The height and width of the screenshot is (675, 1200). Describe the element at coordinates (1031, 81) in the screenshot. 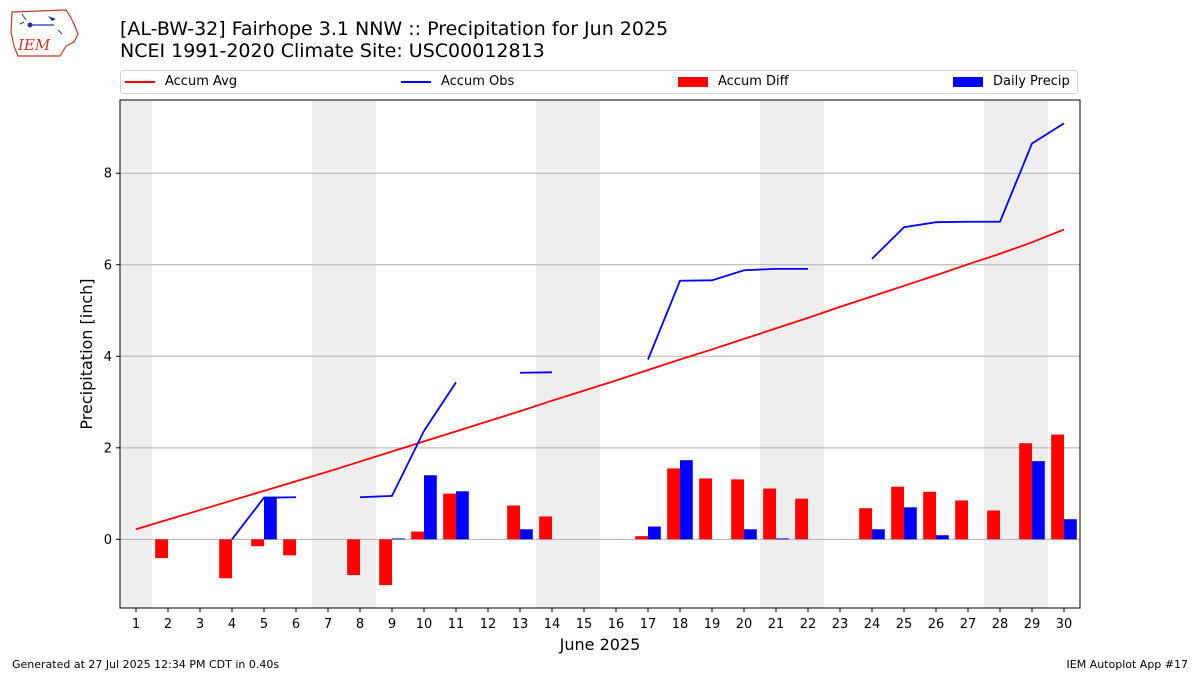

I see `legend-label: Daily Precip` at that location.